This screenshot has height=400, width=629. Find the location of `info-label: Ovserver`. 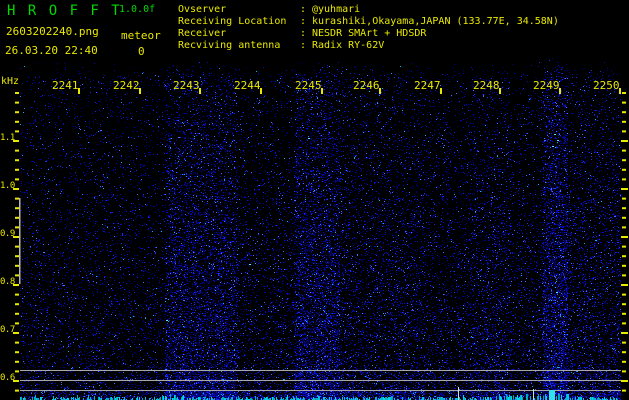

info-label: Ovserver is located at coordinates (202, 9).